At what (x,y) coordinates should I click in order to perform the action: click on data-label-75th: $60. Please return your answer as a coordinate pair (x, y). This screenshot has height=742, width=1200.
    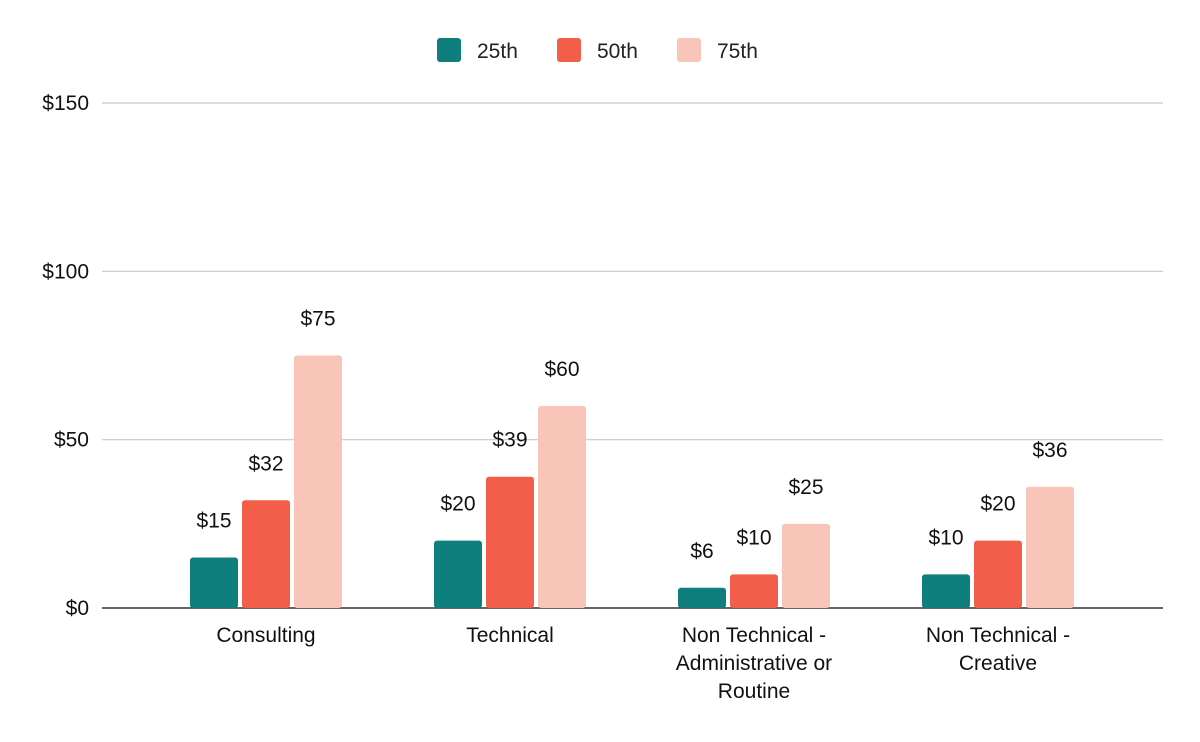
    Looking at the image, I should click on (561, 369).